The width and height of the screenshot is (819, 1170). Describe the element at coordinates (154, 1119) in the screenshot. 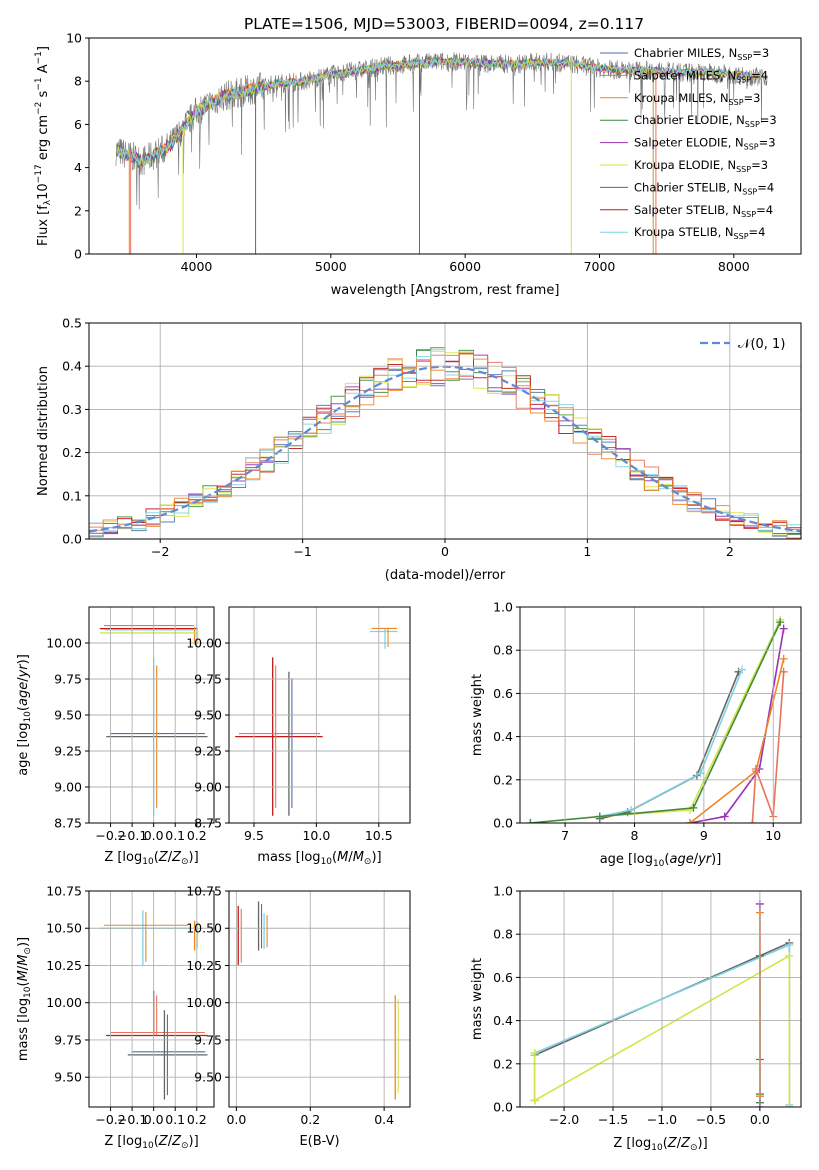

I see `mass_vs_Z-xtick-label: 0.0` at that location.